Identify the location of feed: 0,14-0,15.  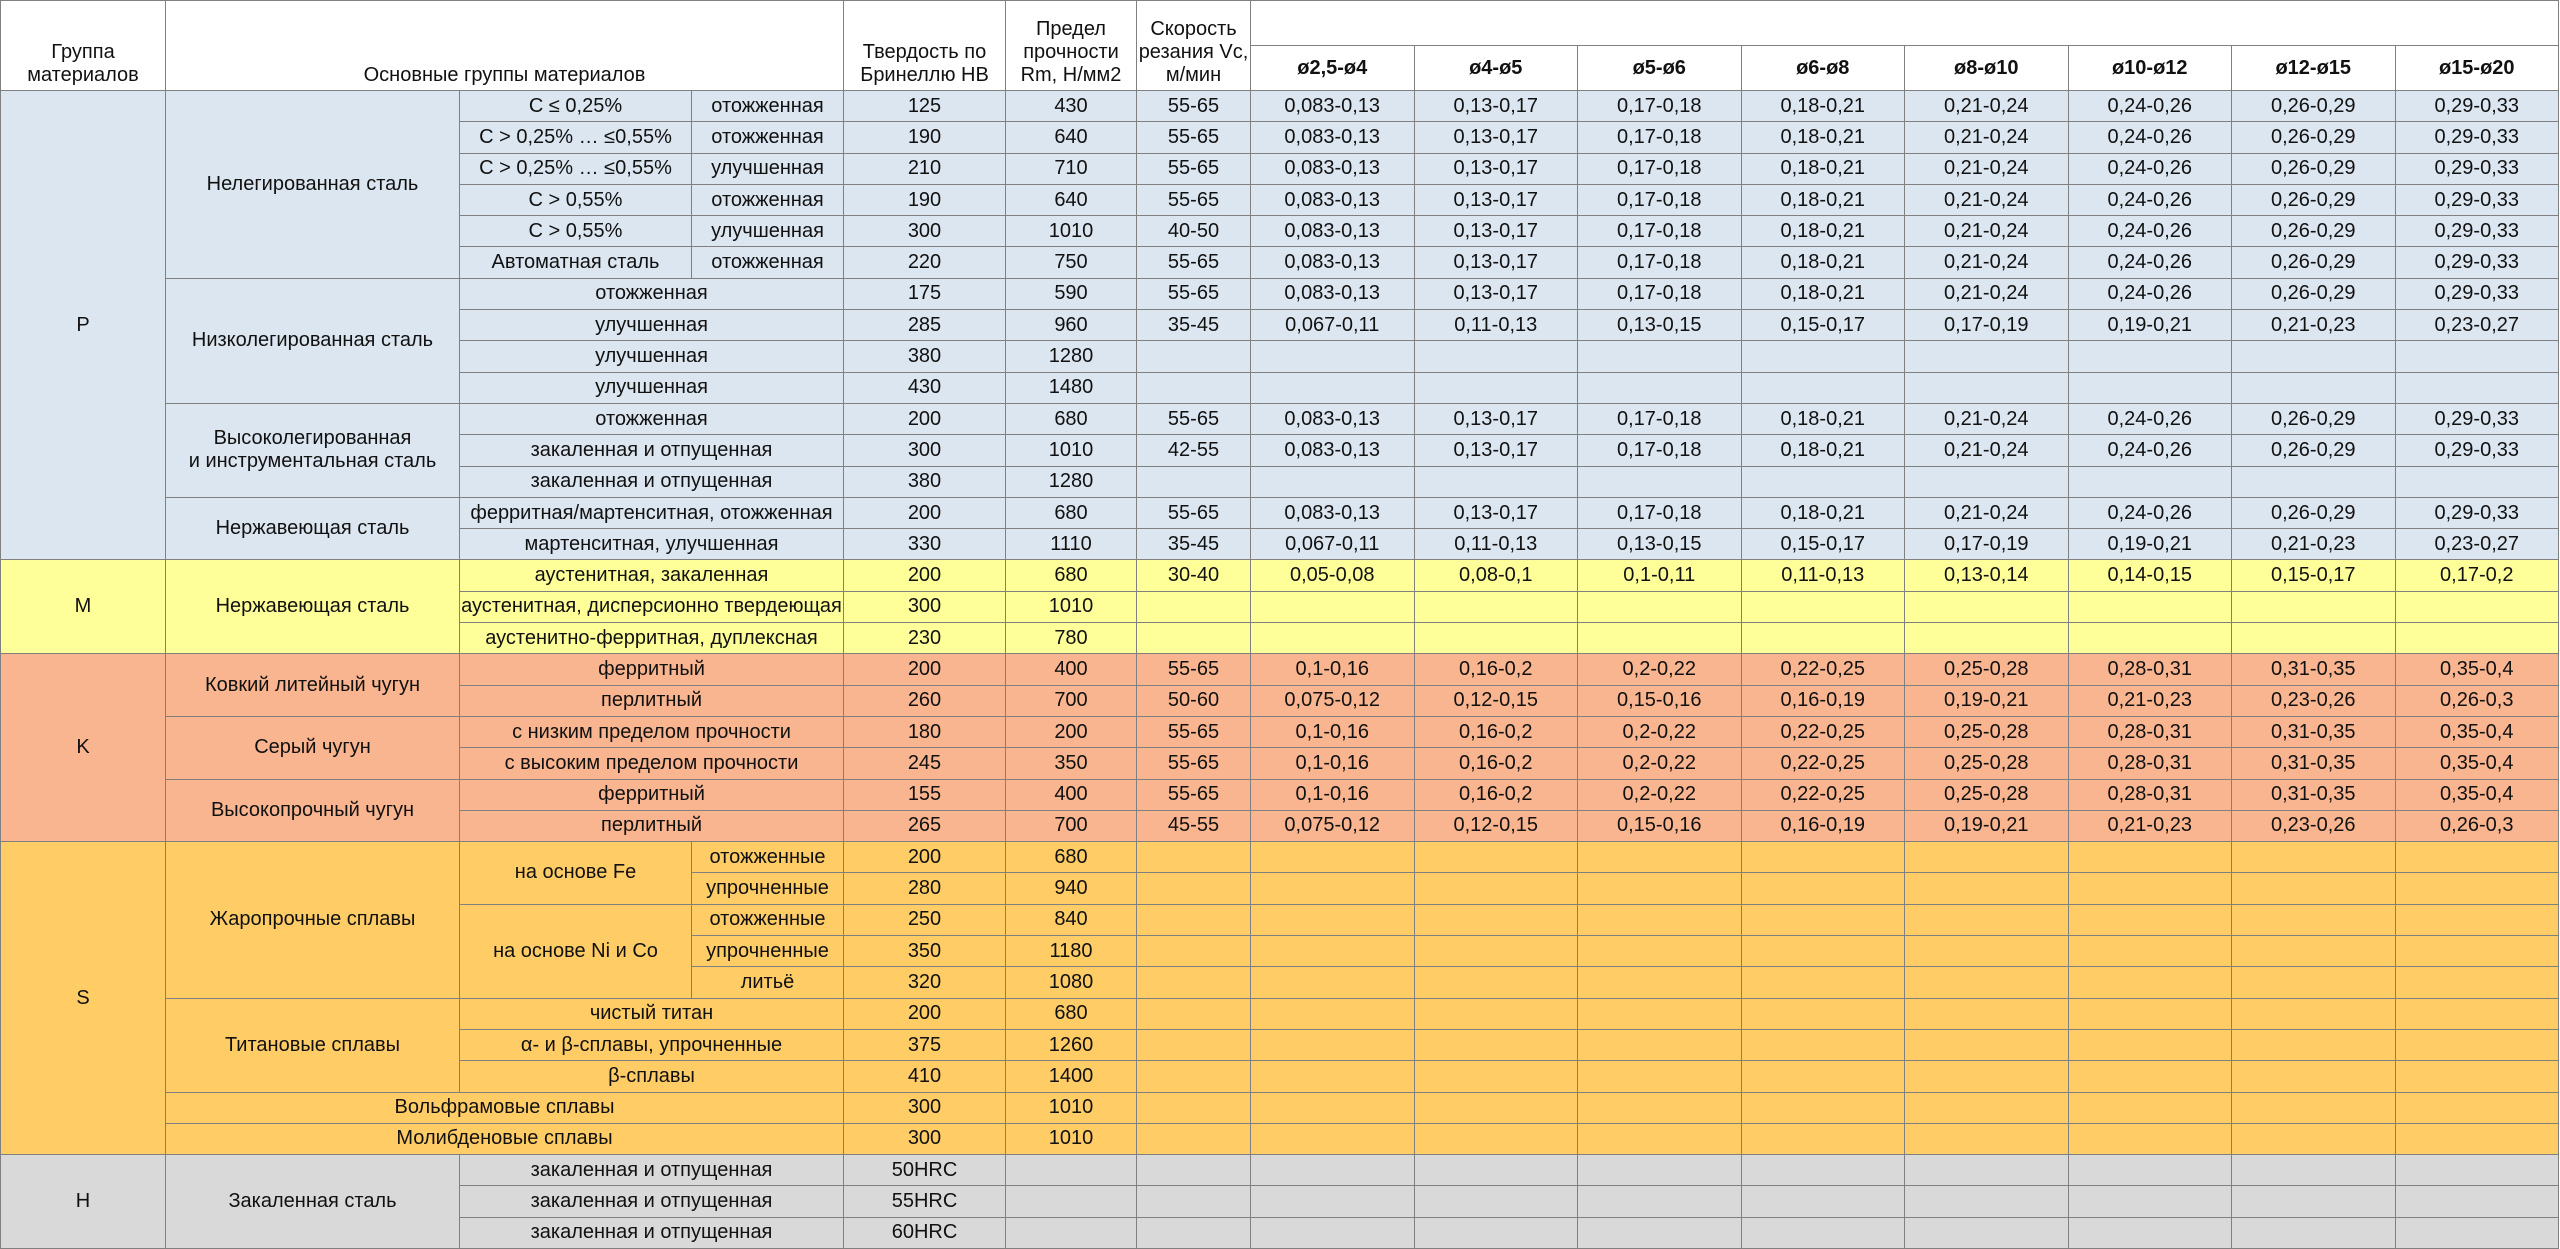
(2150, 576).